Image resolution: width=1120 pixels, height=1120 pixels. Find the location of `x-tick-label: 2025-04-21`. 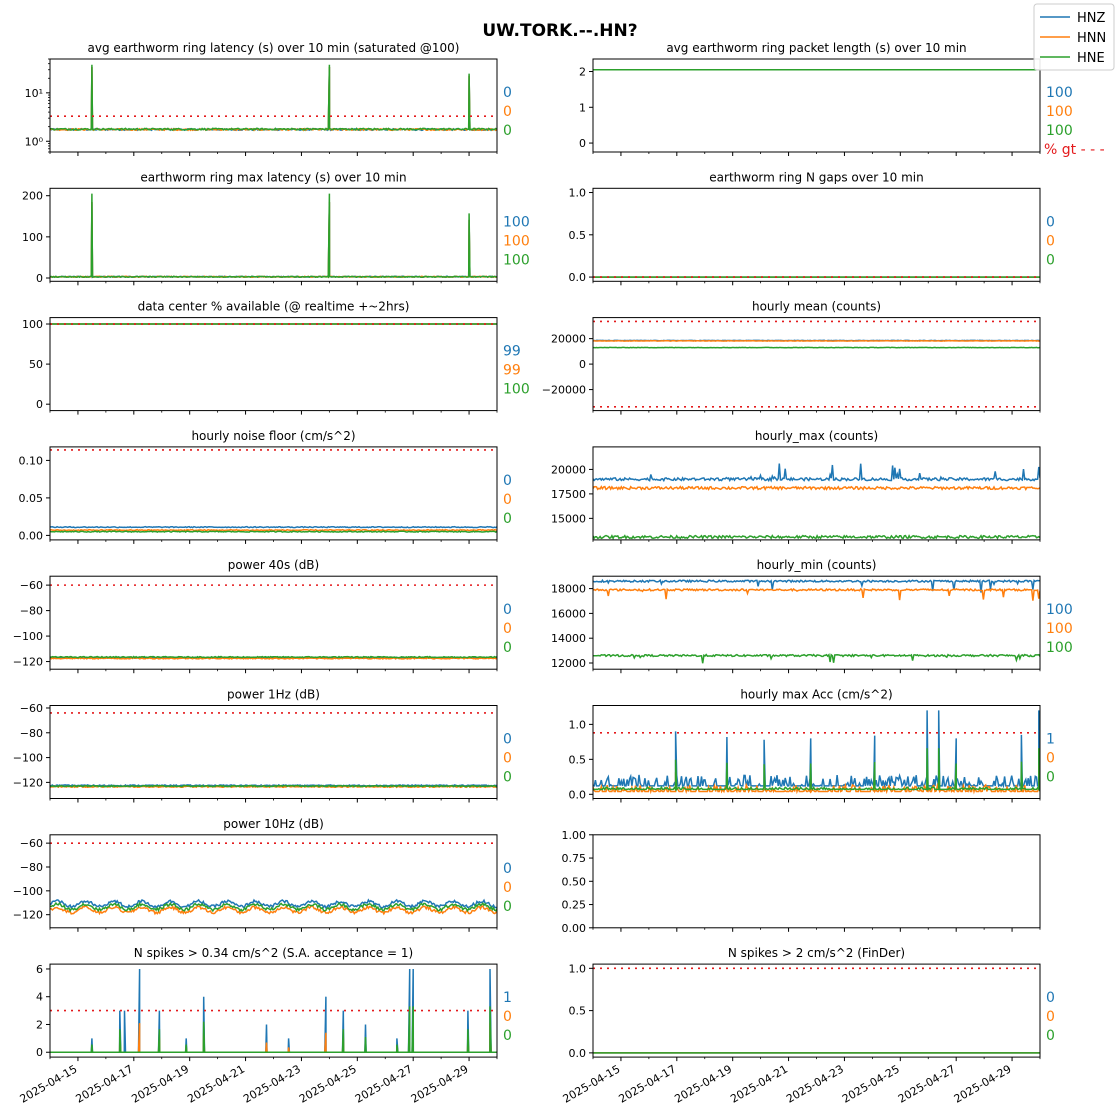

x-tick-label: 2025-04-21 is located at coordinates (759, 1083).